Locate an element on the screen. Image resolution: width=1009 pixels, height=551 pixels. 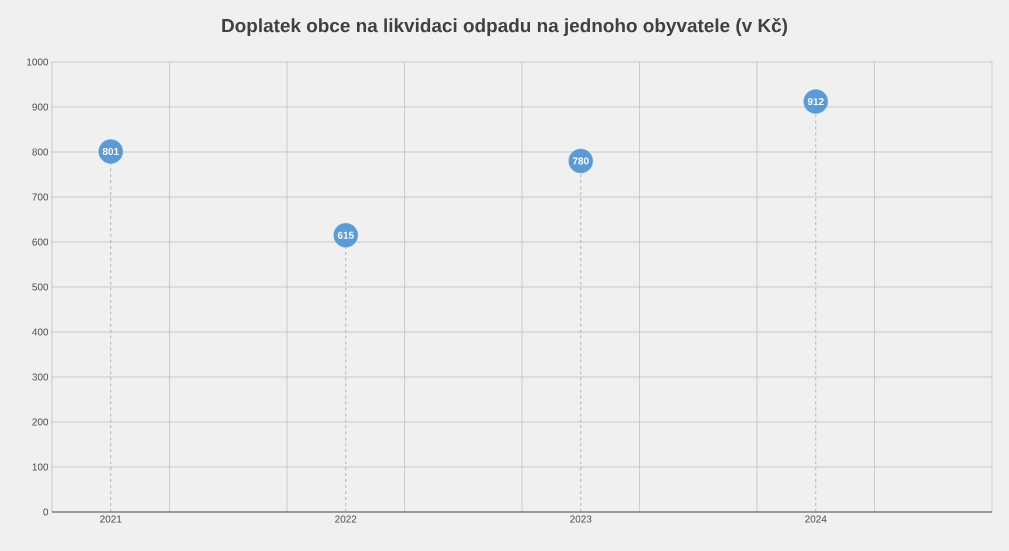
data-label: 801 is located at coordinates (110, 152).